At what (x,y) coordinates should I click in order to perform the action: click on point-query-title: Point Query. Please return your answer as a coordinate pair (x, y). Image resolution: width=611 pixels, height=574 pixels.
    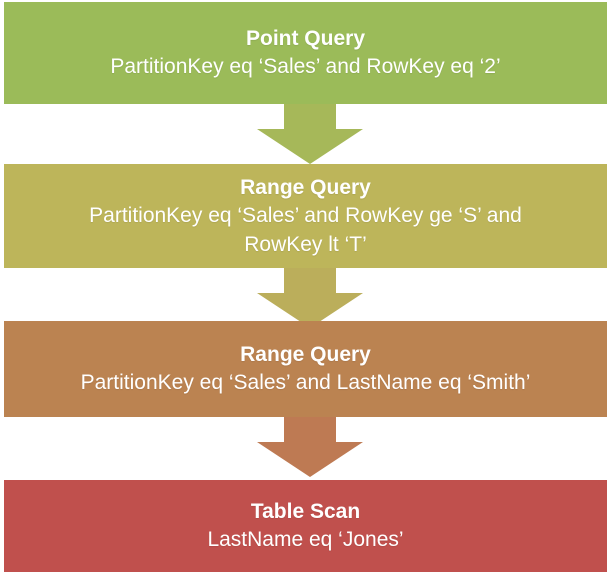
    Looking at the image, I should click on (305, 38).